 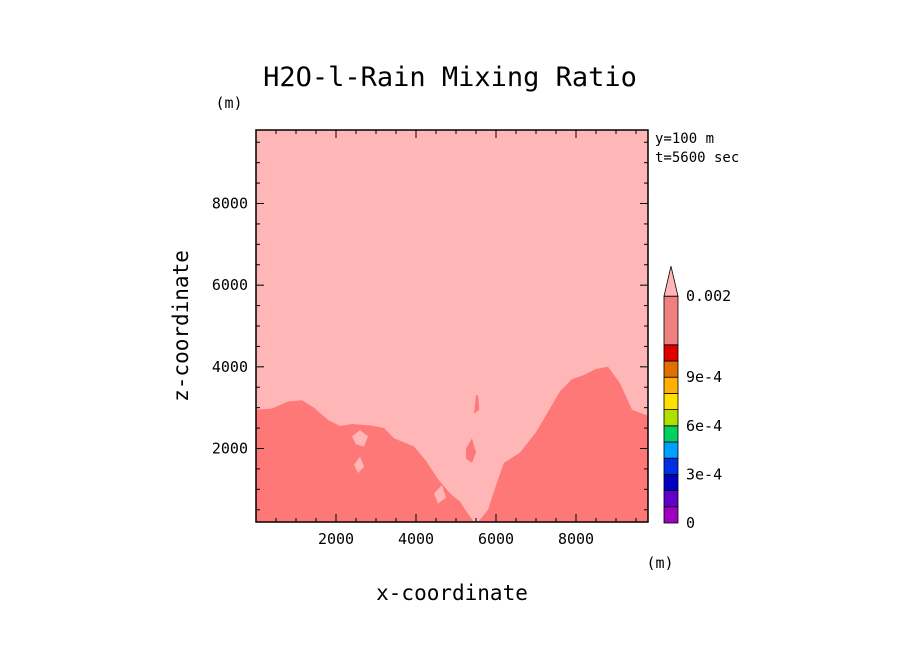 What do you see at coordinates (576, 539) in the screenshot?
I see `x-tick-label: 8000` at bounding box center [576, 539].